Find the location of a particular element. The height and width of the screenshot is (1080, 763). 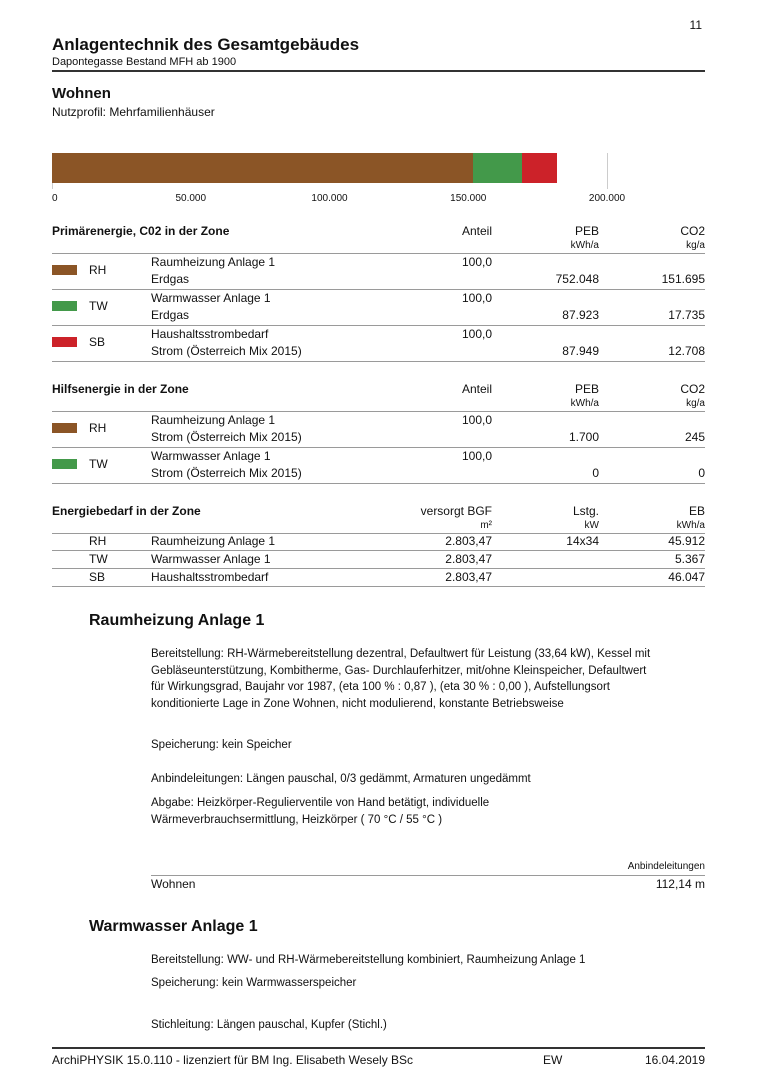

aux-col-header: Anteil is located at coordinates (476, 389).